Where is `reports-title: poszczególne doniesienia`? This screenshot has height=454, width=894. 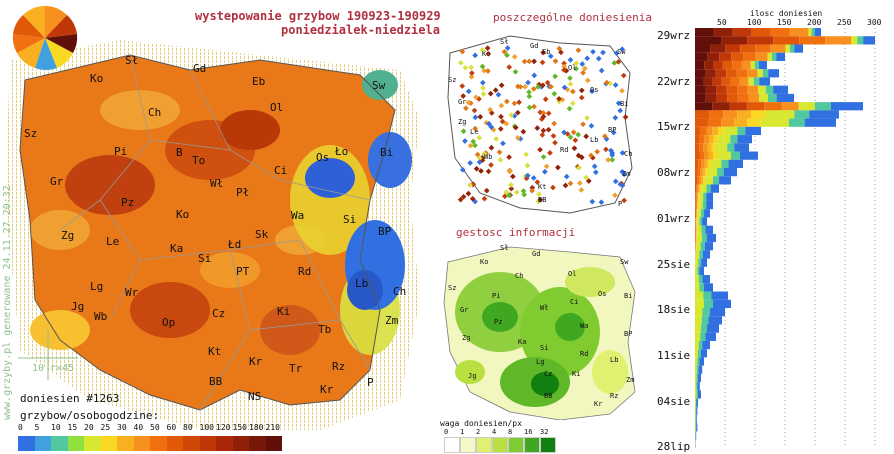 reports-title: poszczególne doniesienia is located at coordinates (572, 17).